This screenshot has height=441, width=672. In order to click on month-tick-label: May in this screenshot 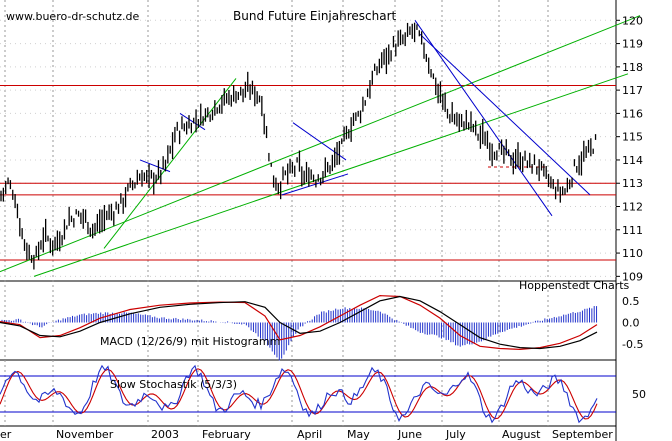, I will do `click(358, 434)`.